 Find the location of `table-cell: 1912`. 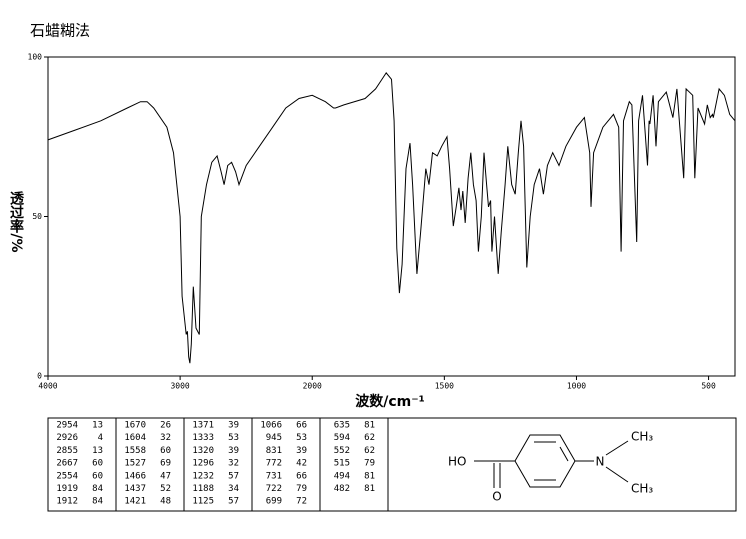

table-cell: 1912 is located at coordinates (67, 502).